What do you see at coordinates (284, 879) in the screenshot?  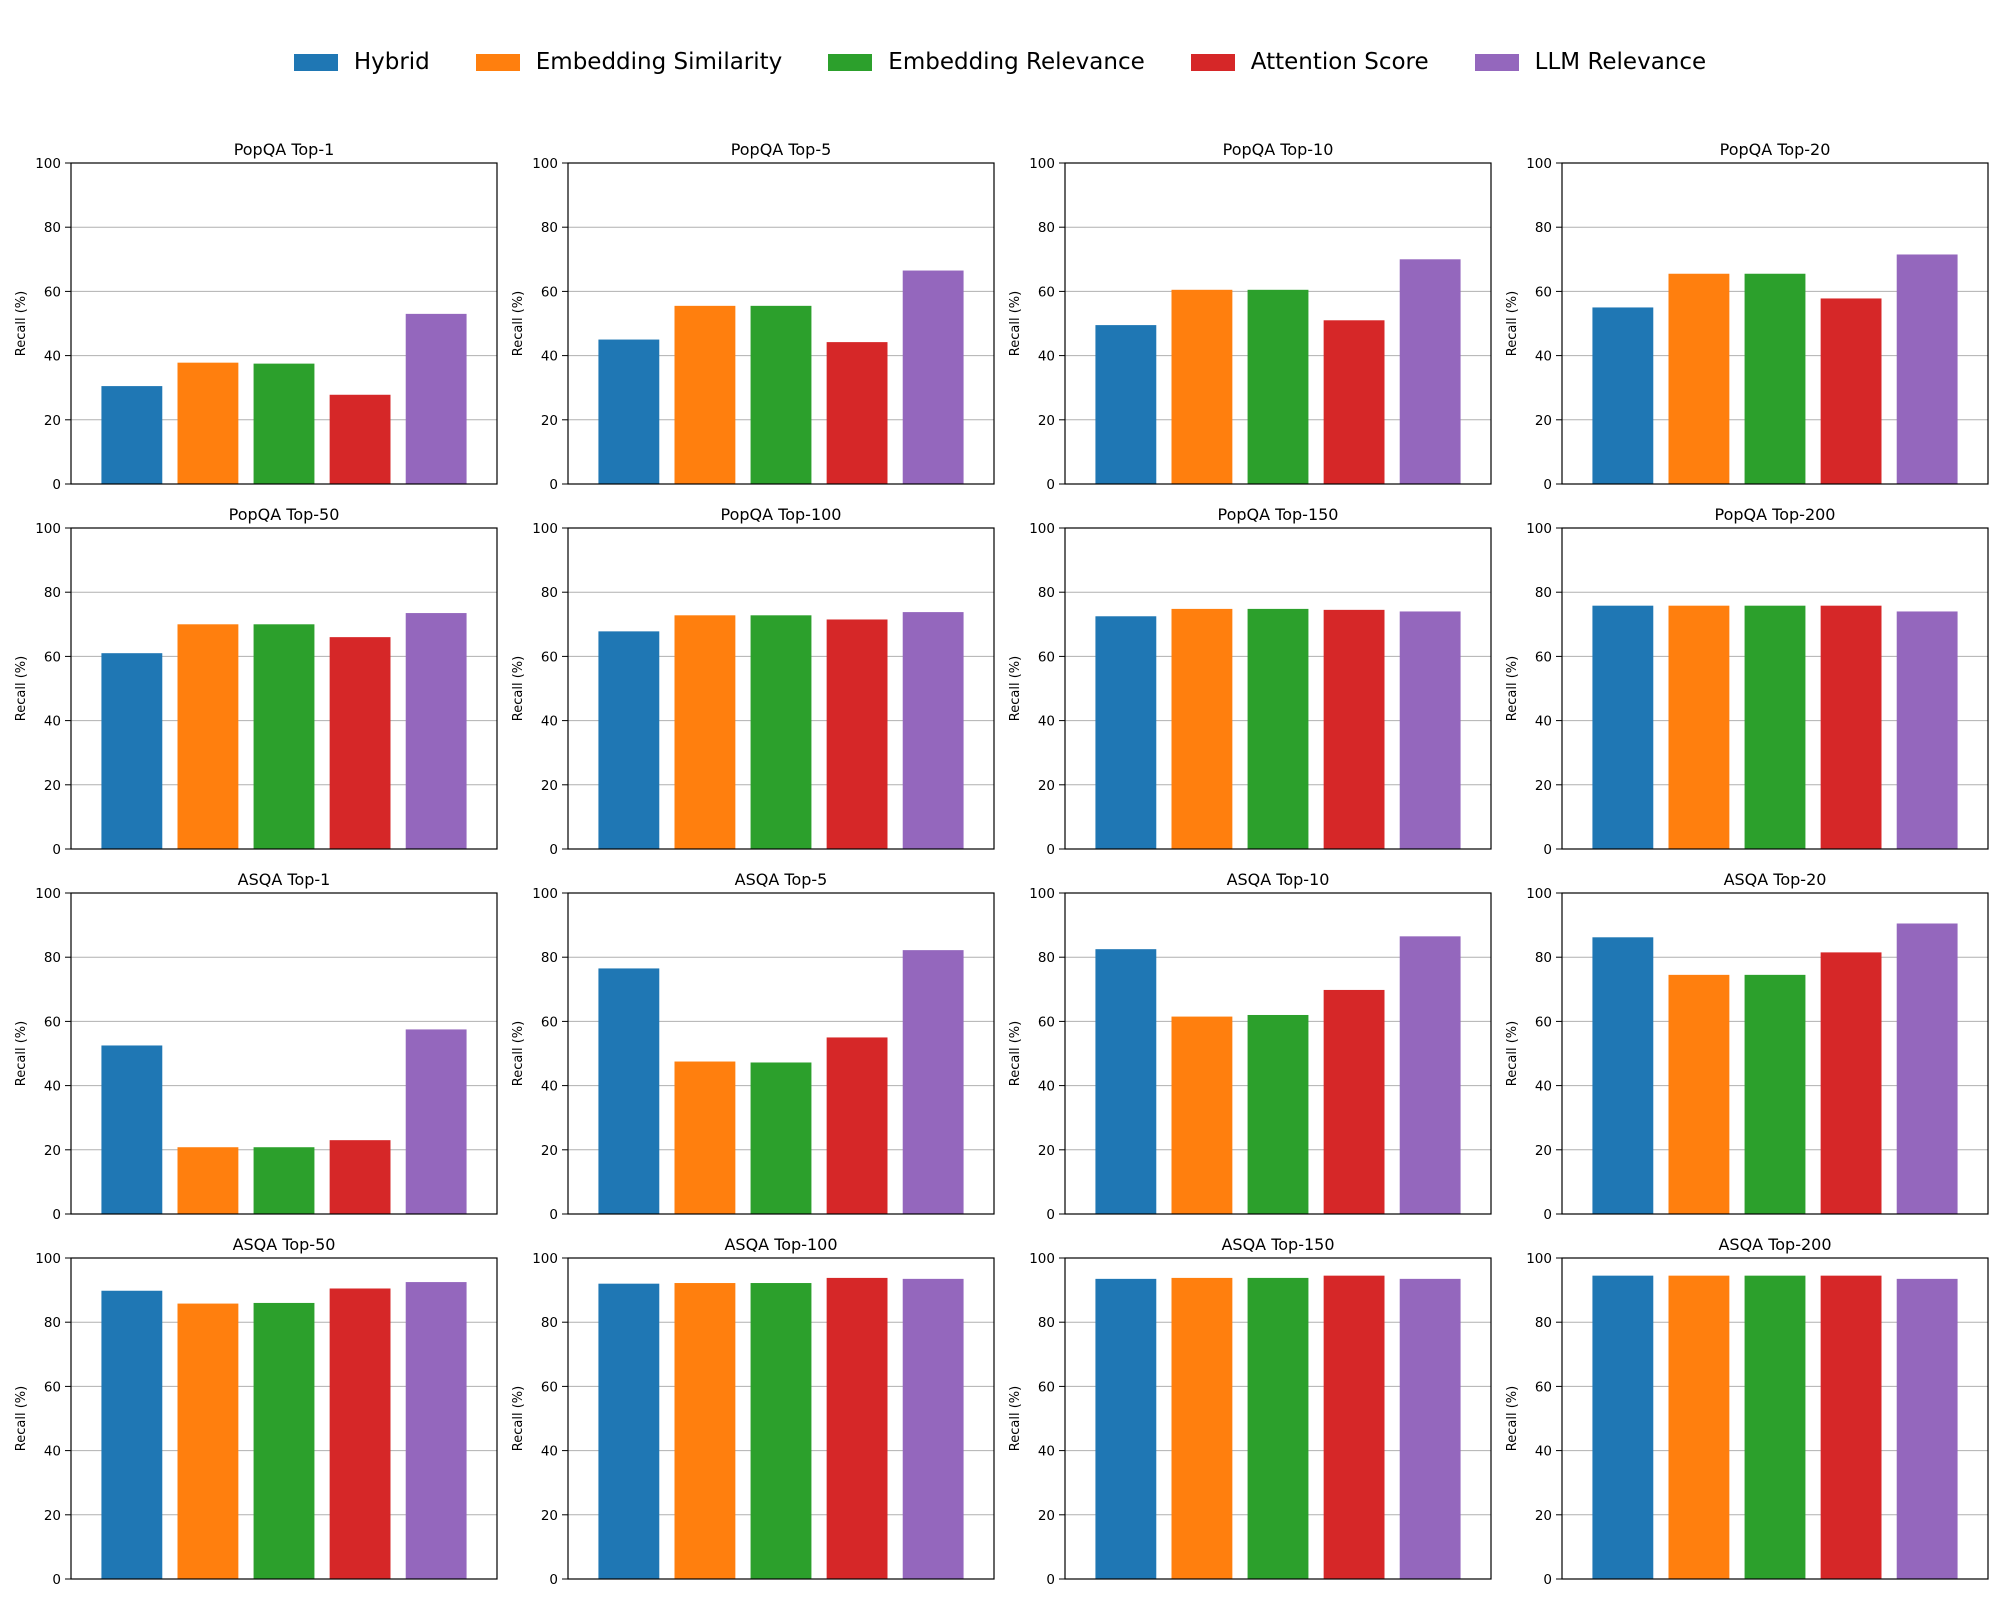 I see `chart-title: ASQA Top-1` at bounding box center [284, 879].